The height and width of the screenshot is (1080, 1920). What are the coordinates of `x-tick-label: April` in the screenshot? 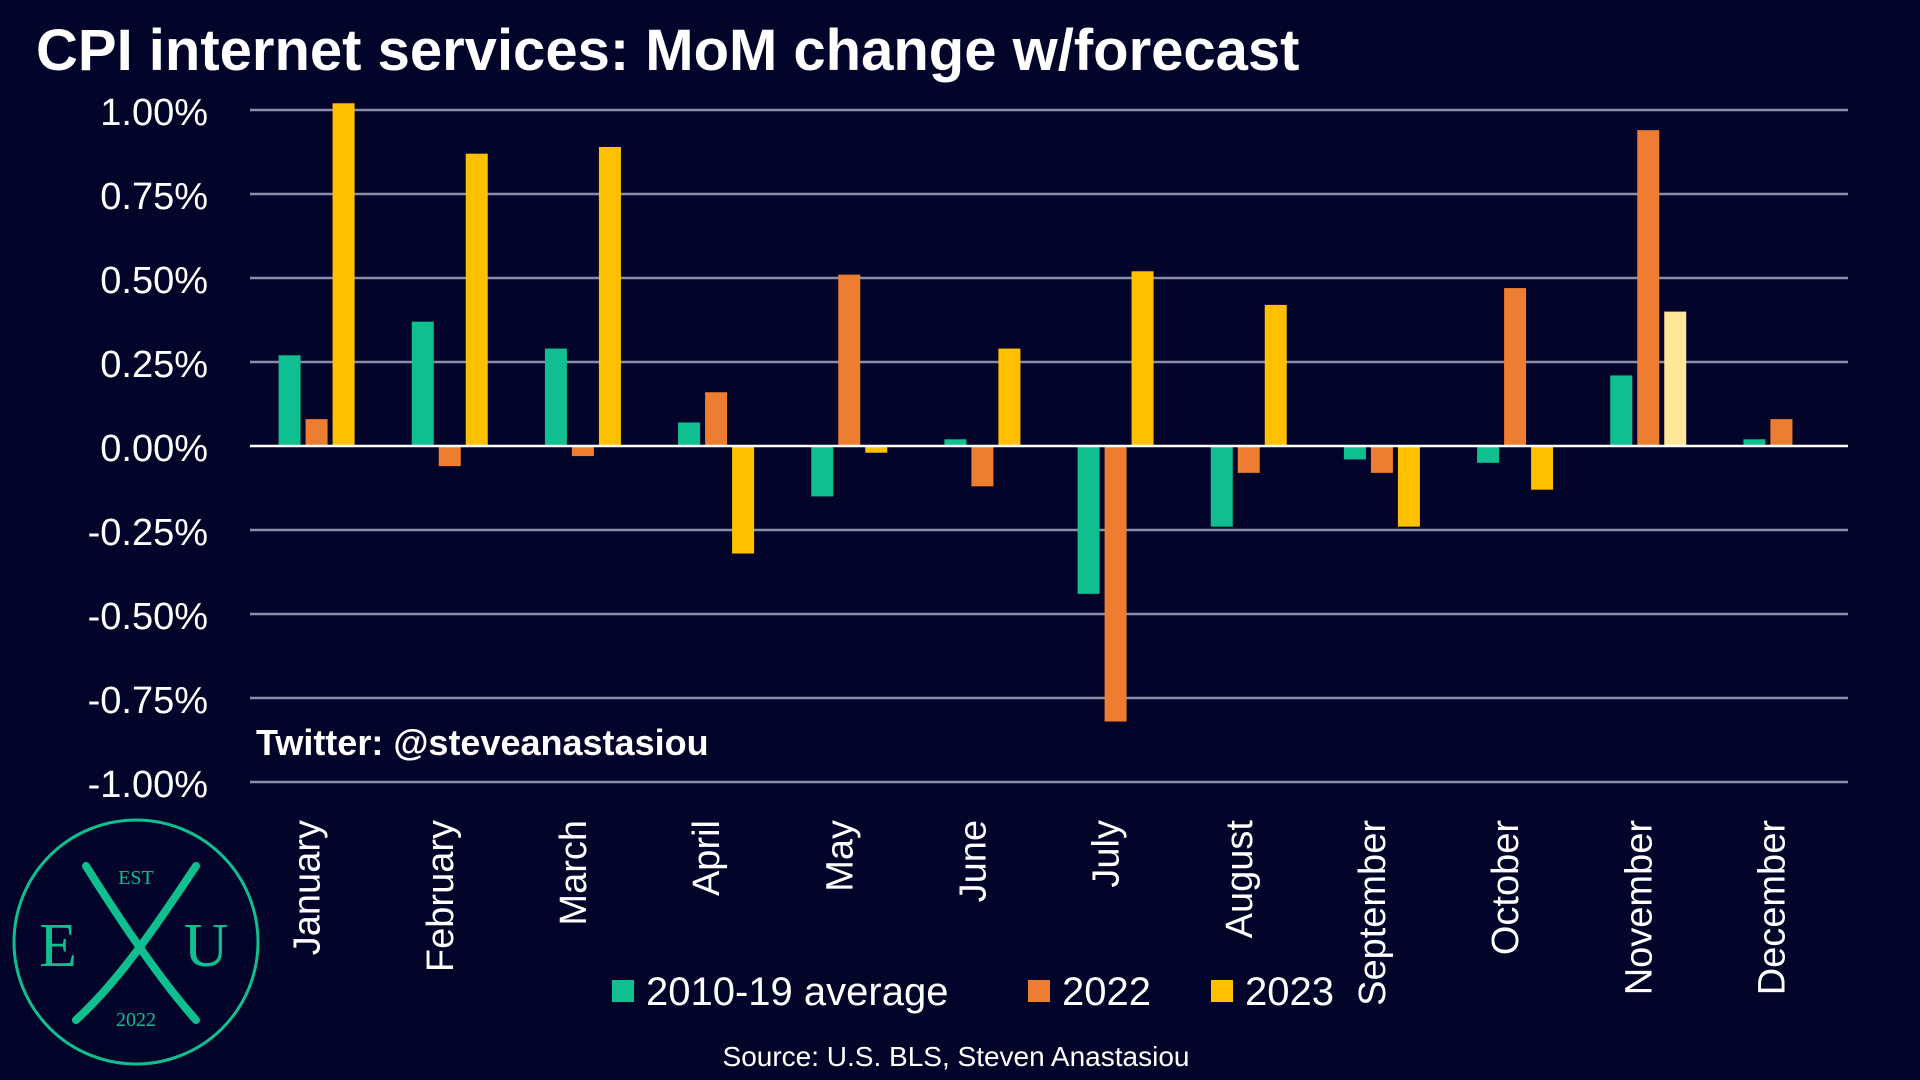 It's located at (707, 858).